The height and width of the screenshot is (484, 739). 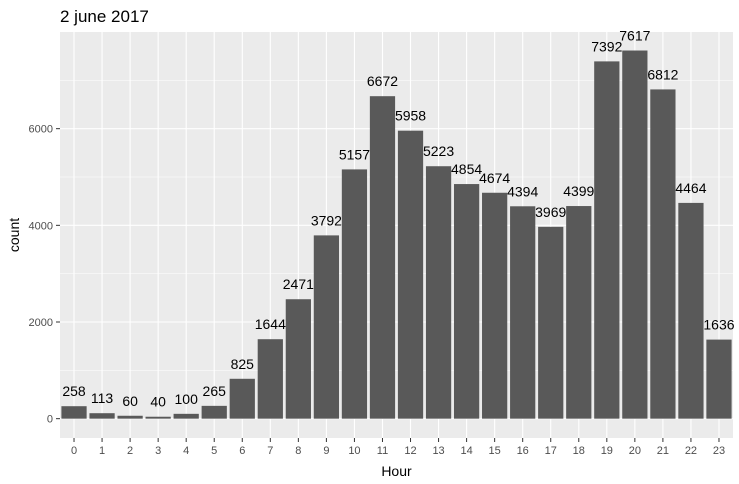 I want to click on data-label-hour-4: 100, so click(x=187, y=399).